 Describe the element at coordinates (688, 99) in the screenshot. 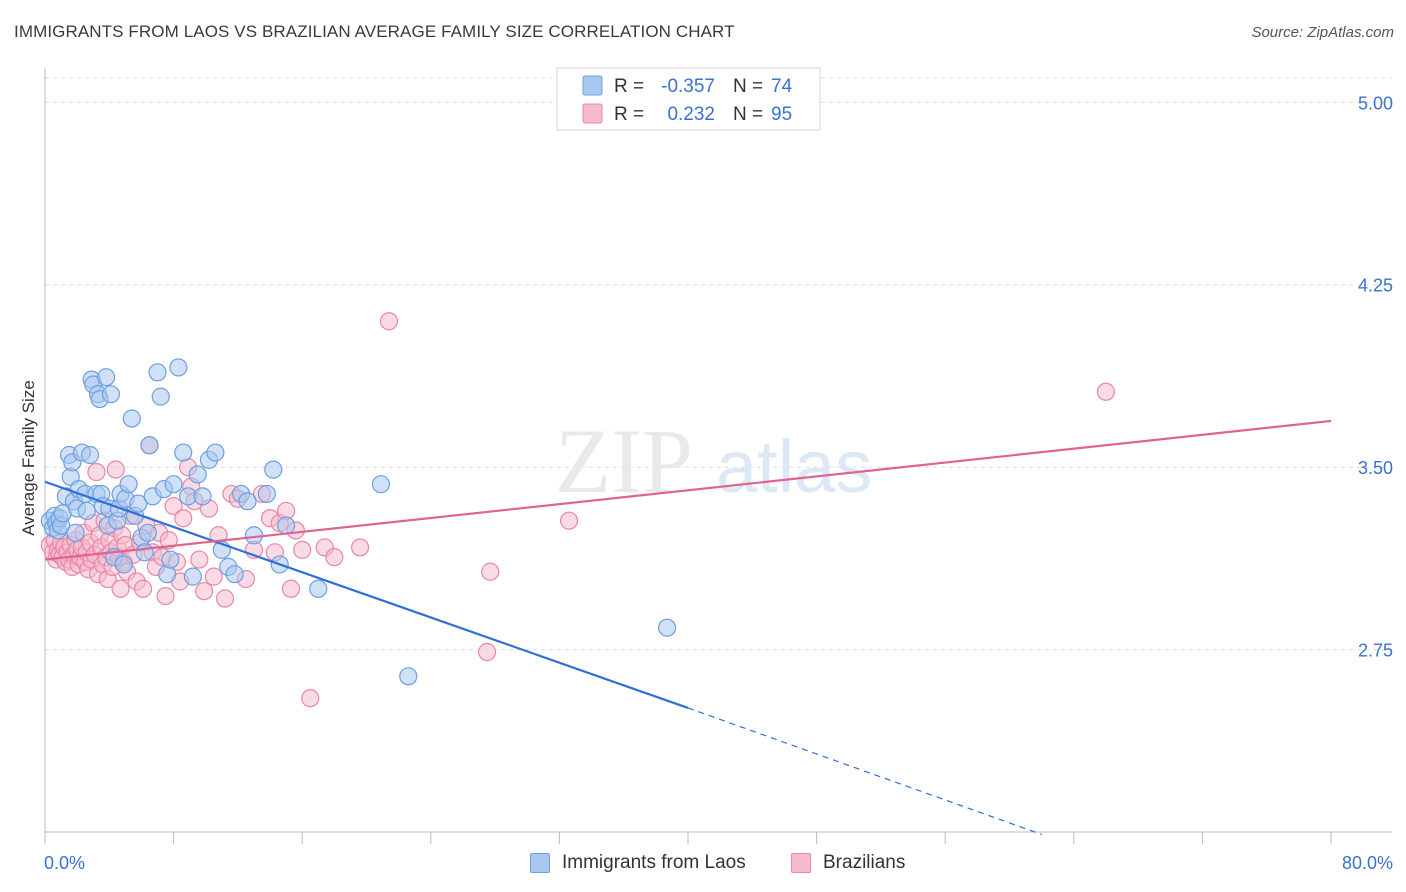

I see `top-legend: R = -0.357 N = 74 R = 0.232 N = 95` at that location.